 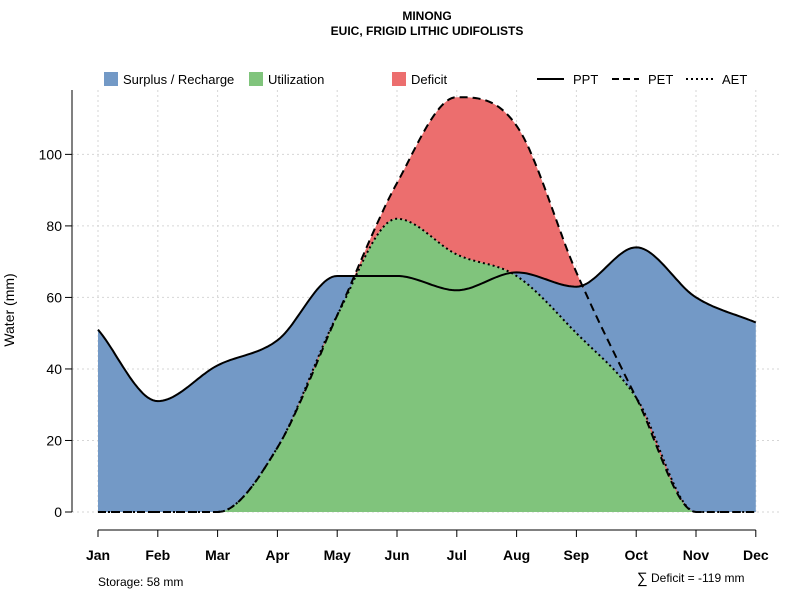 What do you see at coordinates (51, 154) in the screenshot?
I see `y-tick-label-100: 100` at bounding box center [51, 154].